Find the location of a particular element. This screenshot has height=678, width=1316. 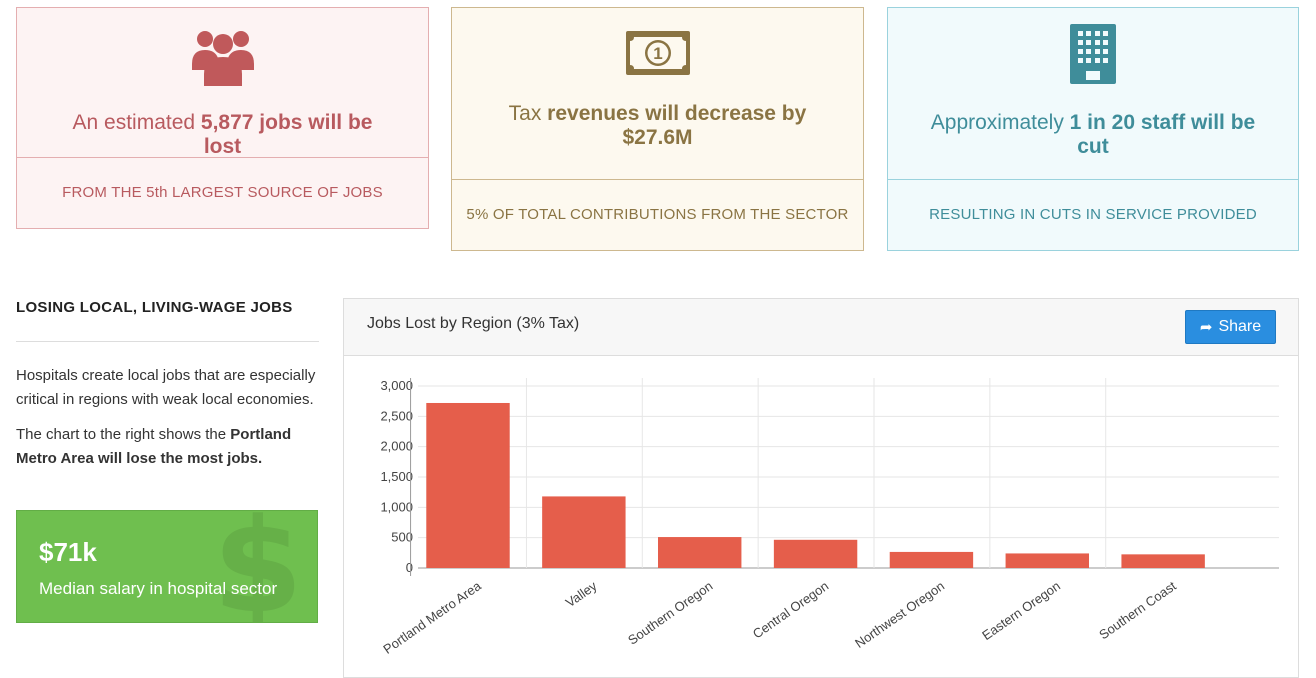

y-tick-label: 1,000 is located at coordinates (396, 506).